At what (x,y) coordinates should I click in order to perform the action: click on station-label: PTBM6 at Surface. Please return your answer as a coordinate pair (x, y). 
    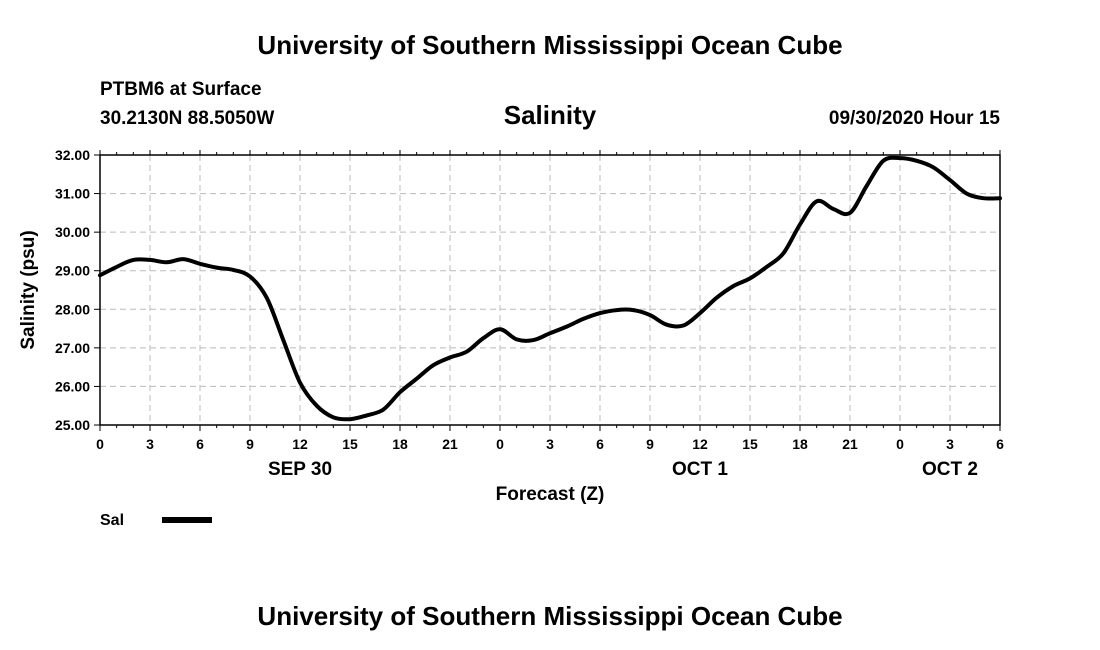
    Looking at the image, I should click on (181, 89).